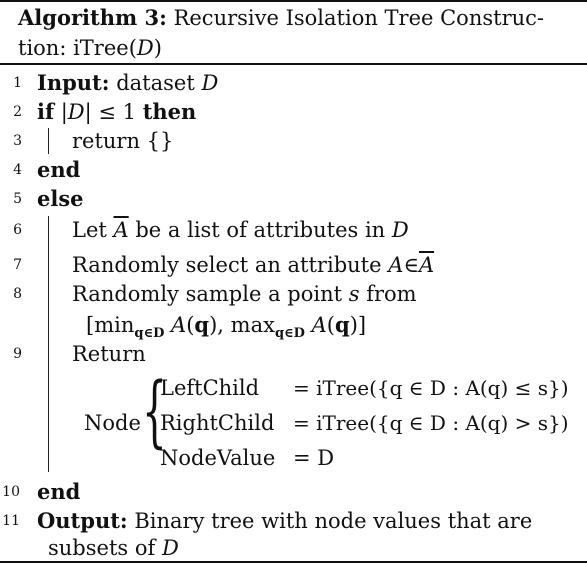  I want to click on caption-var: D, so click(145, 48).